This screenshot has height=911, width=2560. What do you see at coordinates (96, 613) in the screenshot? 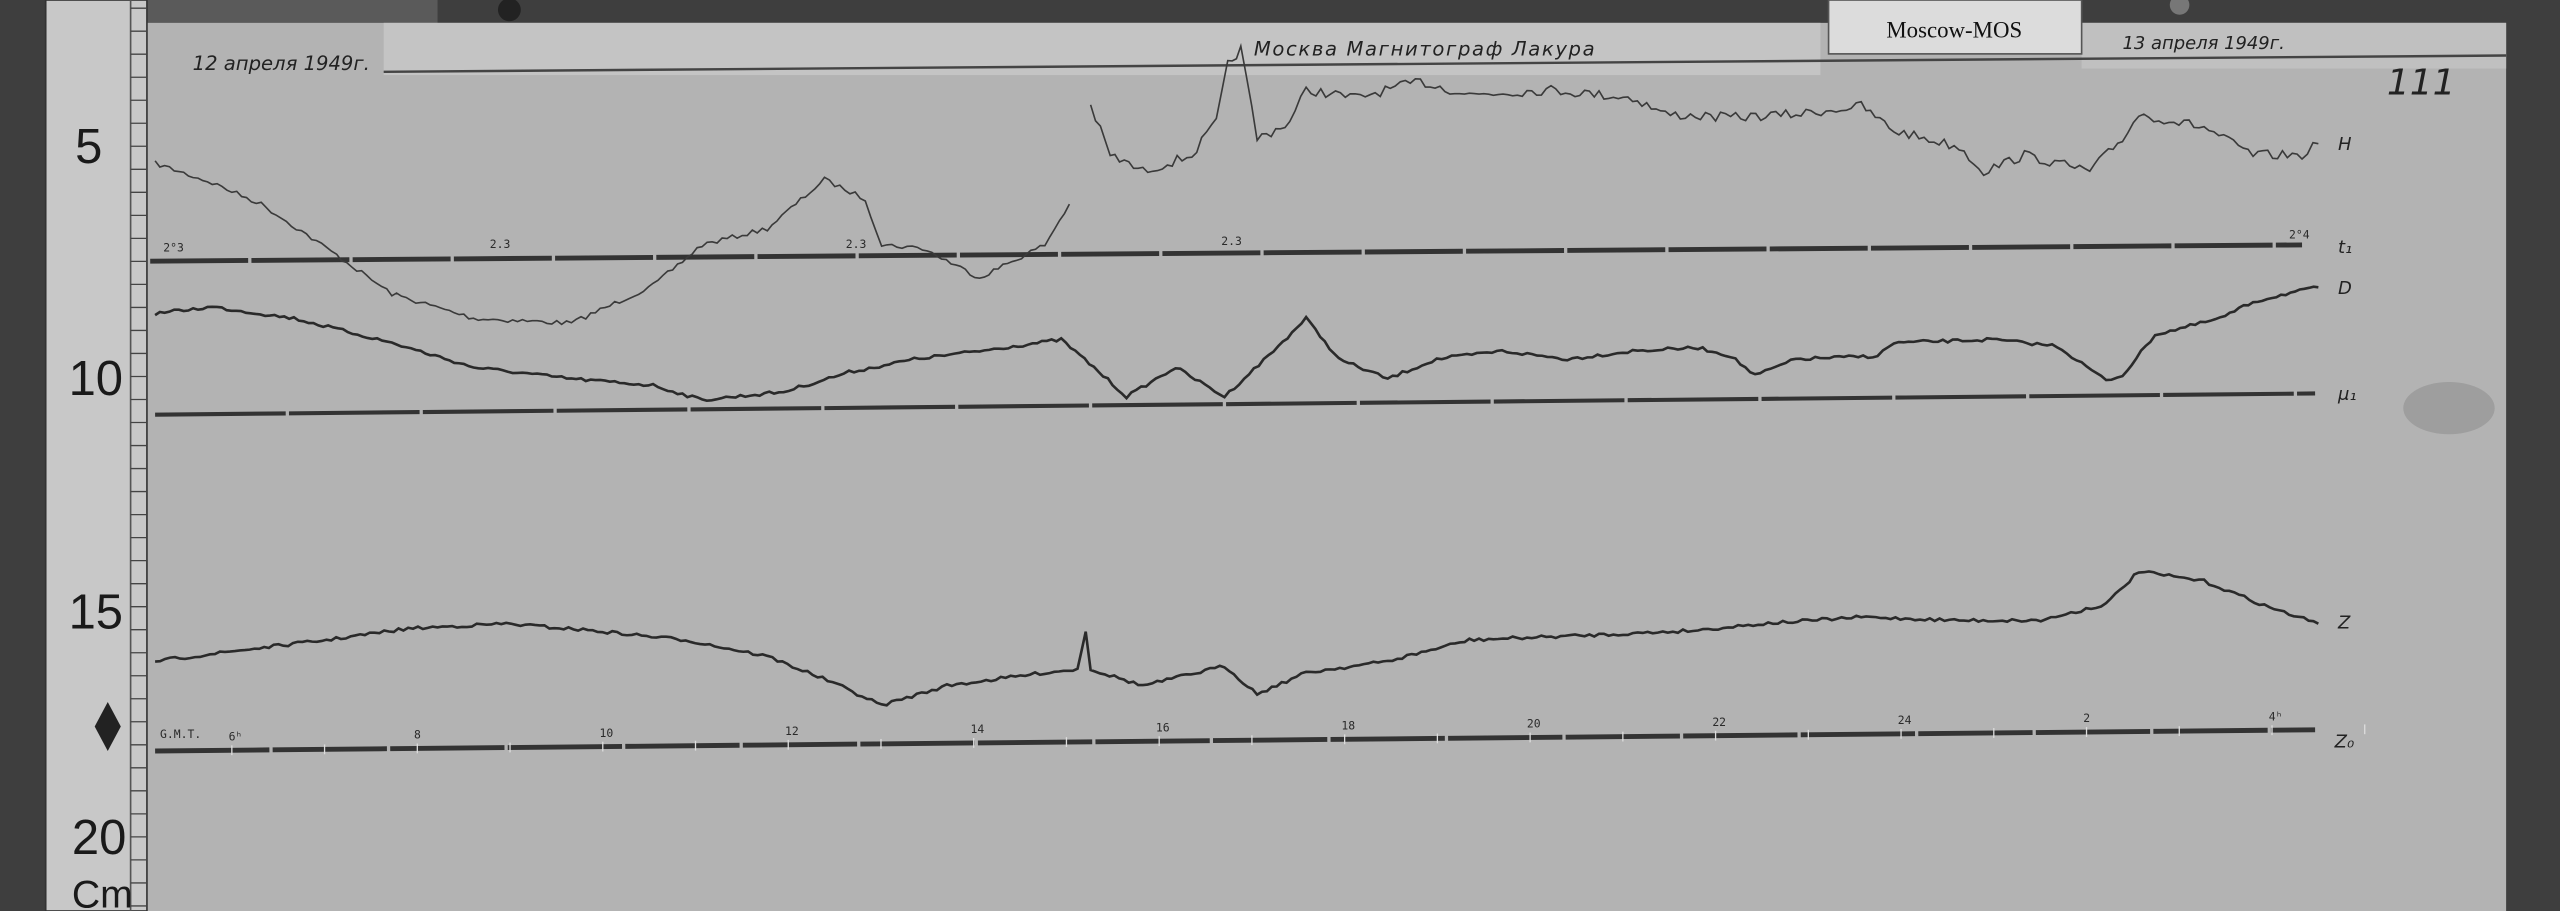
I see `ruler-mark: 15` at bounding box center [96, 613].